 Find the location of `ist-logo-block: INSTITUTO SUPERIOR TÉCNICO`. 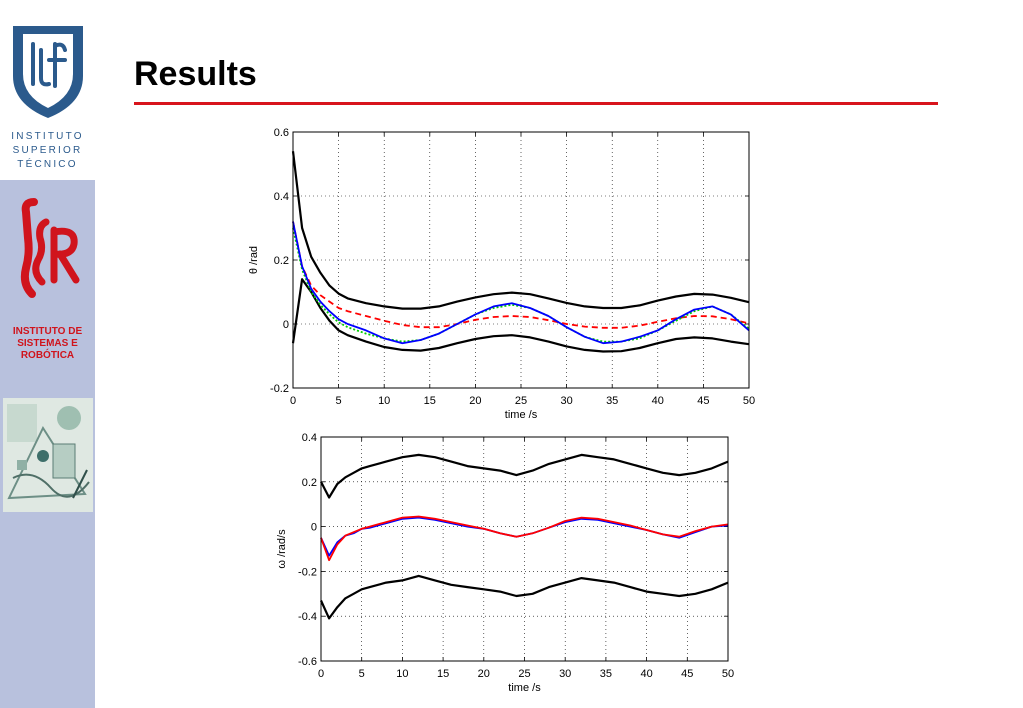

ist-logo-block: INSTITUTO SUPERIOR TÉCNICO is located at coordinates (47, 90).